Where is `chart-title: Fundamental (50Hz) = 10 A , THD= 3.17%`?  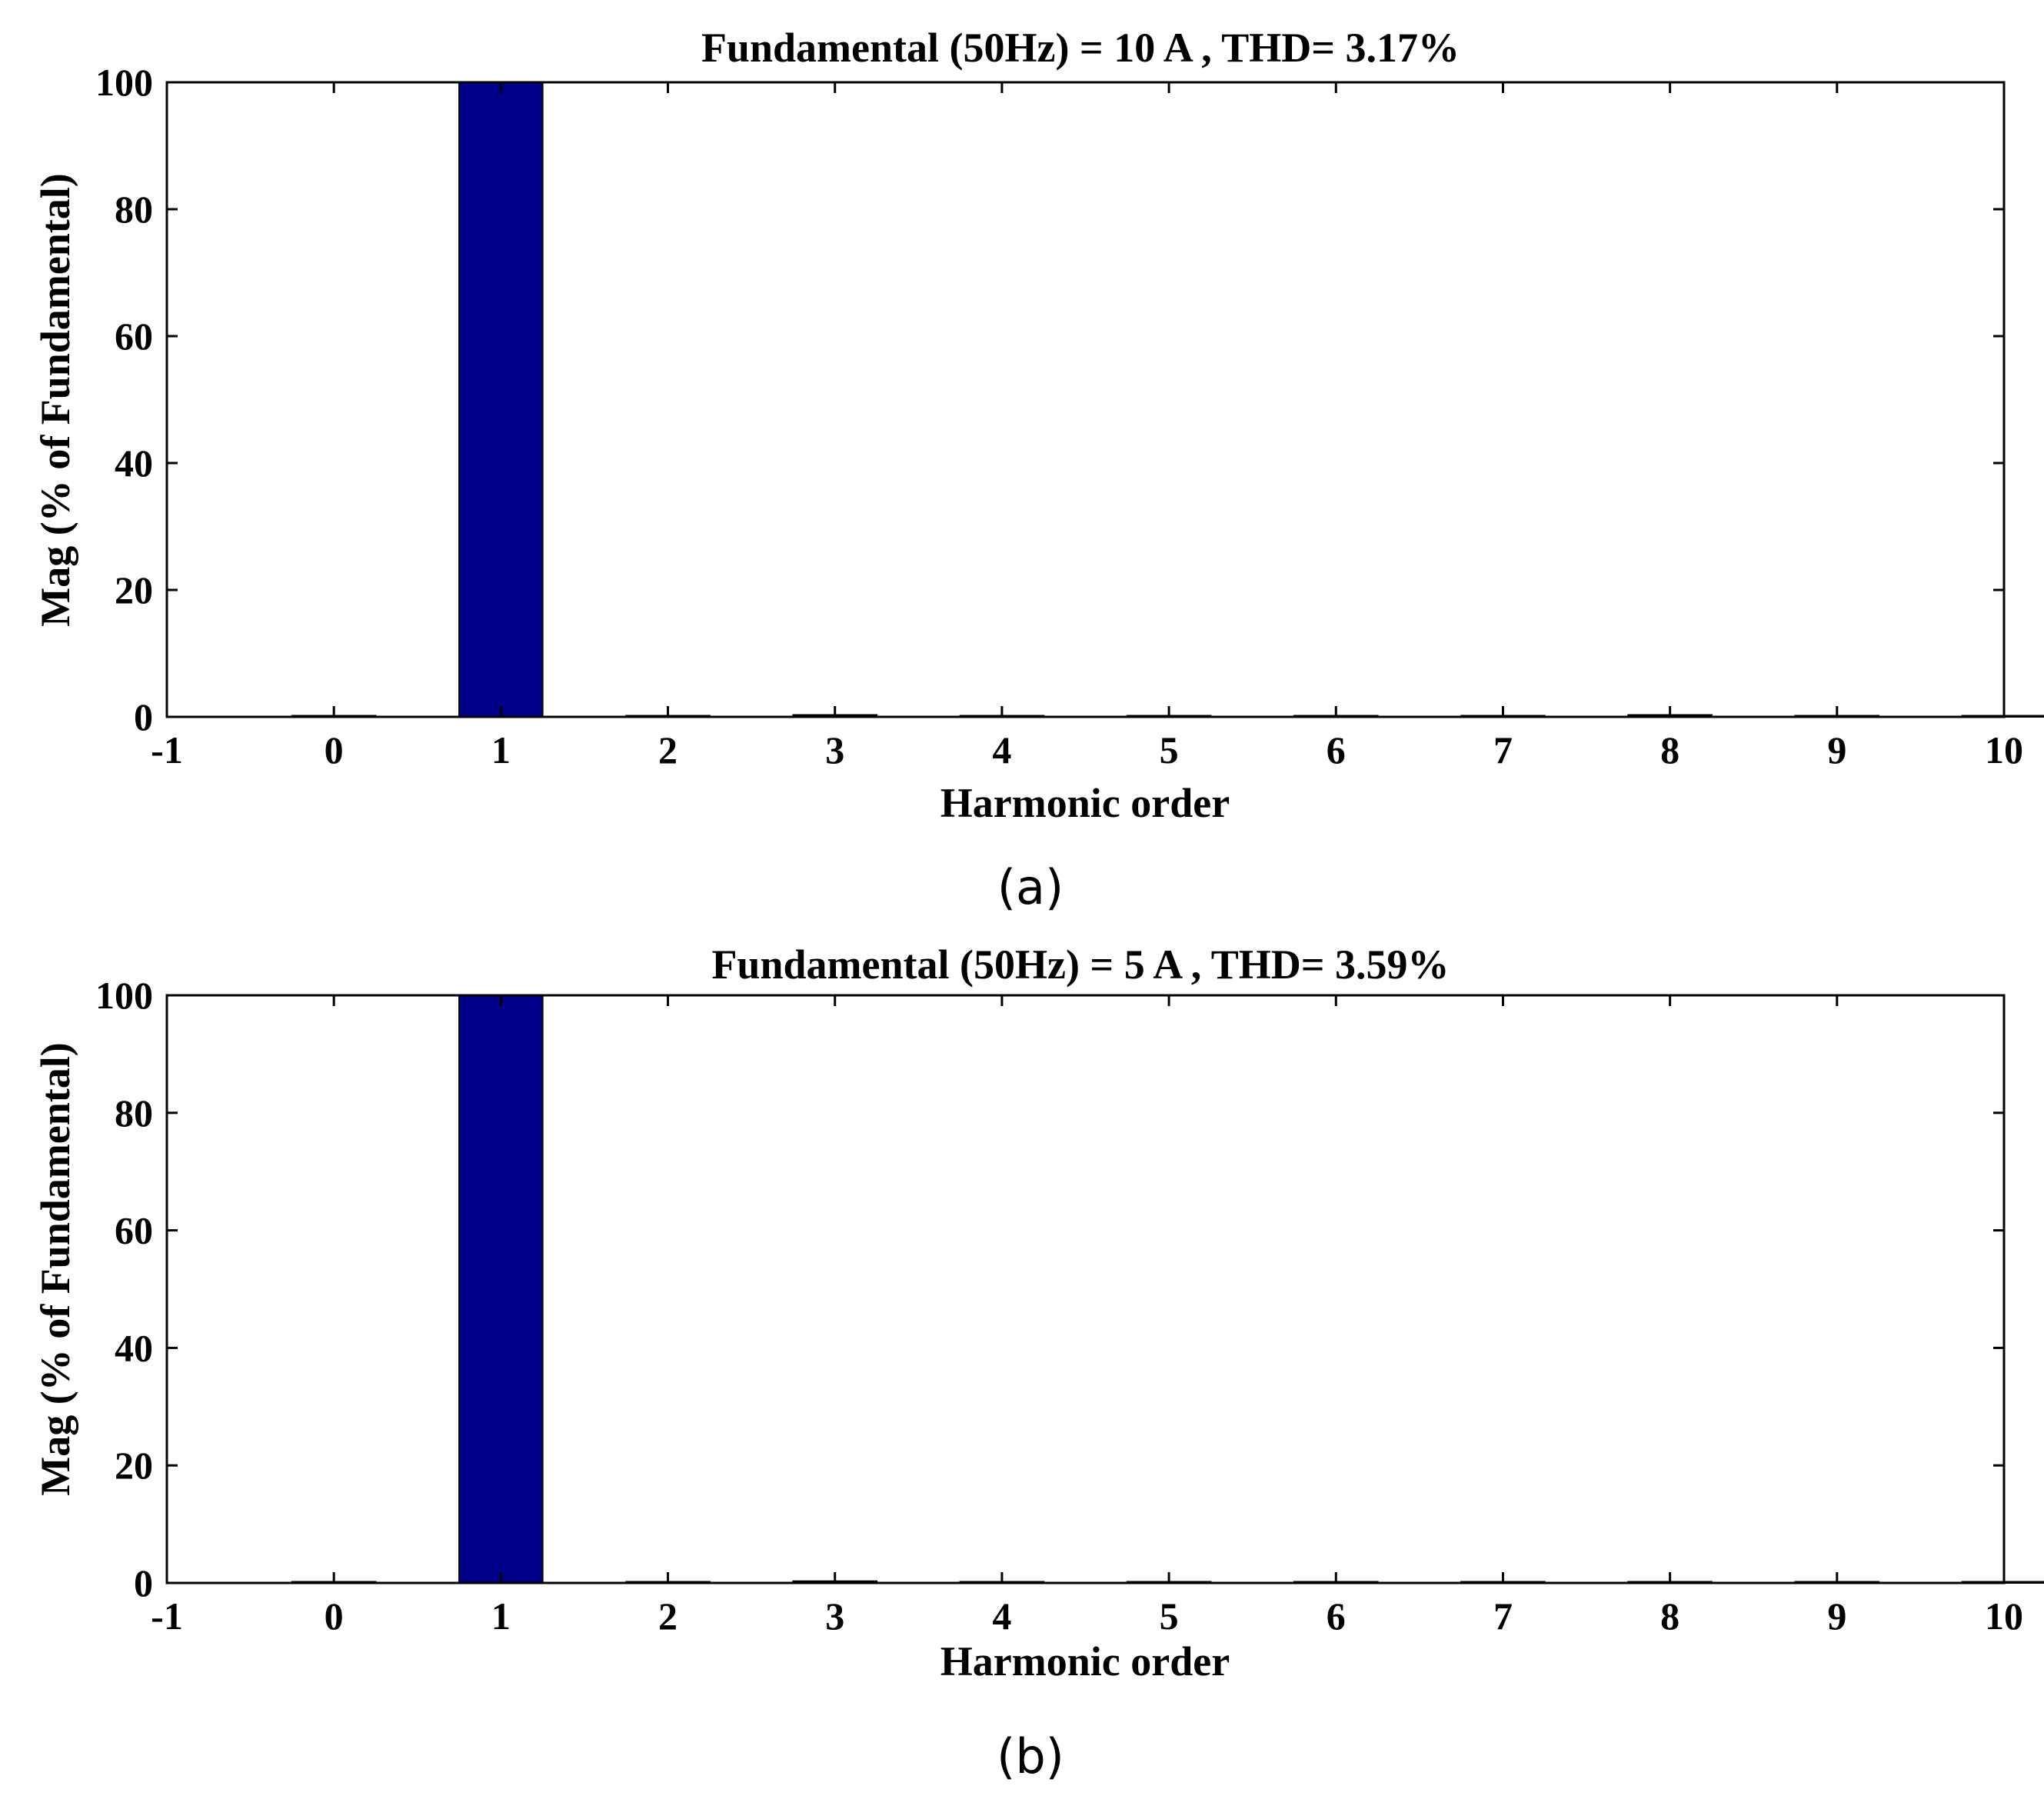 chart-title: Fundamental (50Hz) = 10 A , THD= 3.17% is located at coordinates (1080, 48).